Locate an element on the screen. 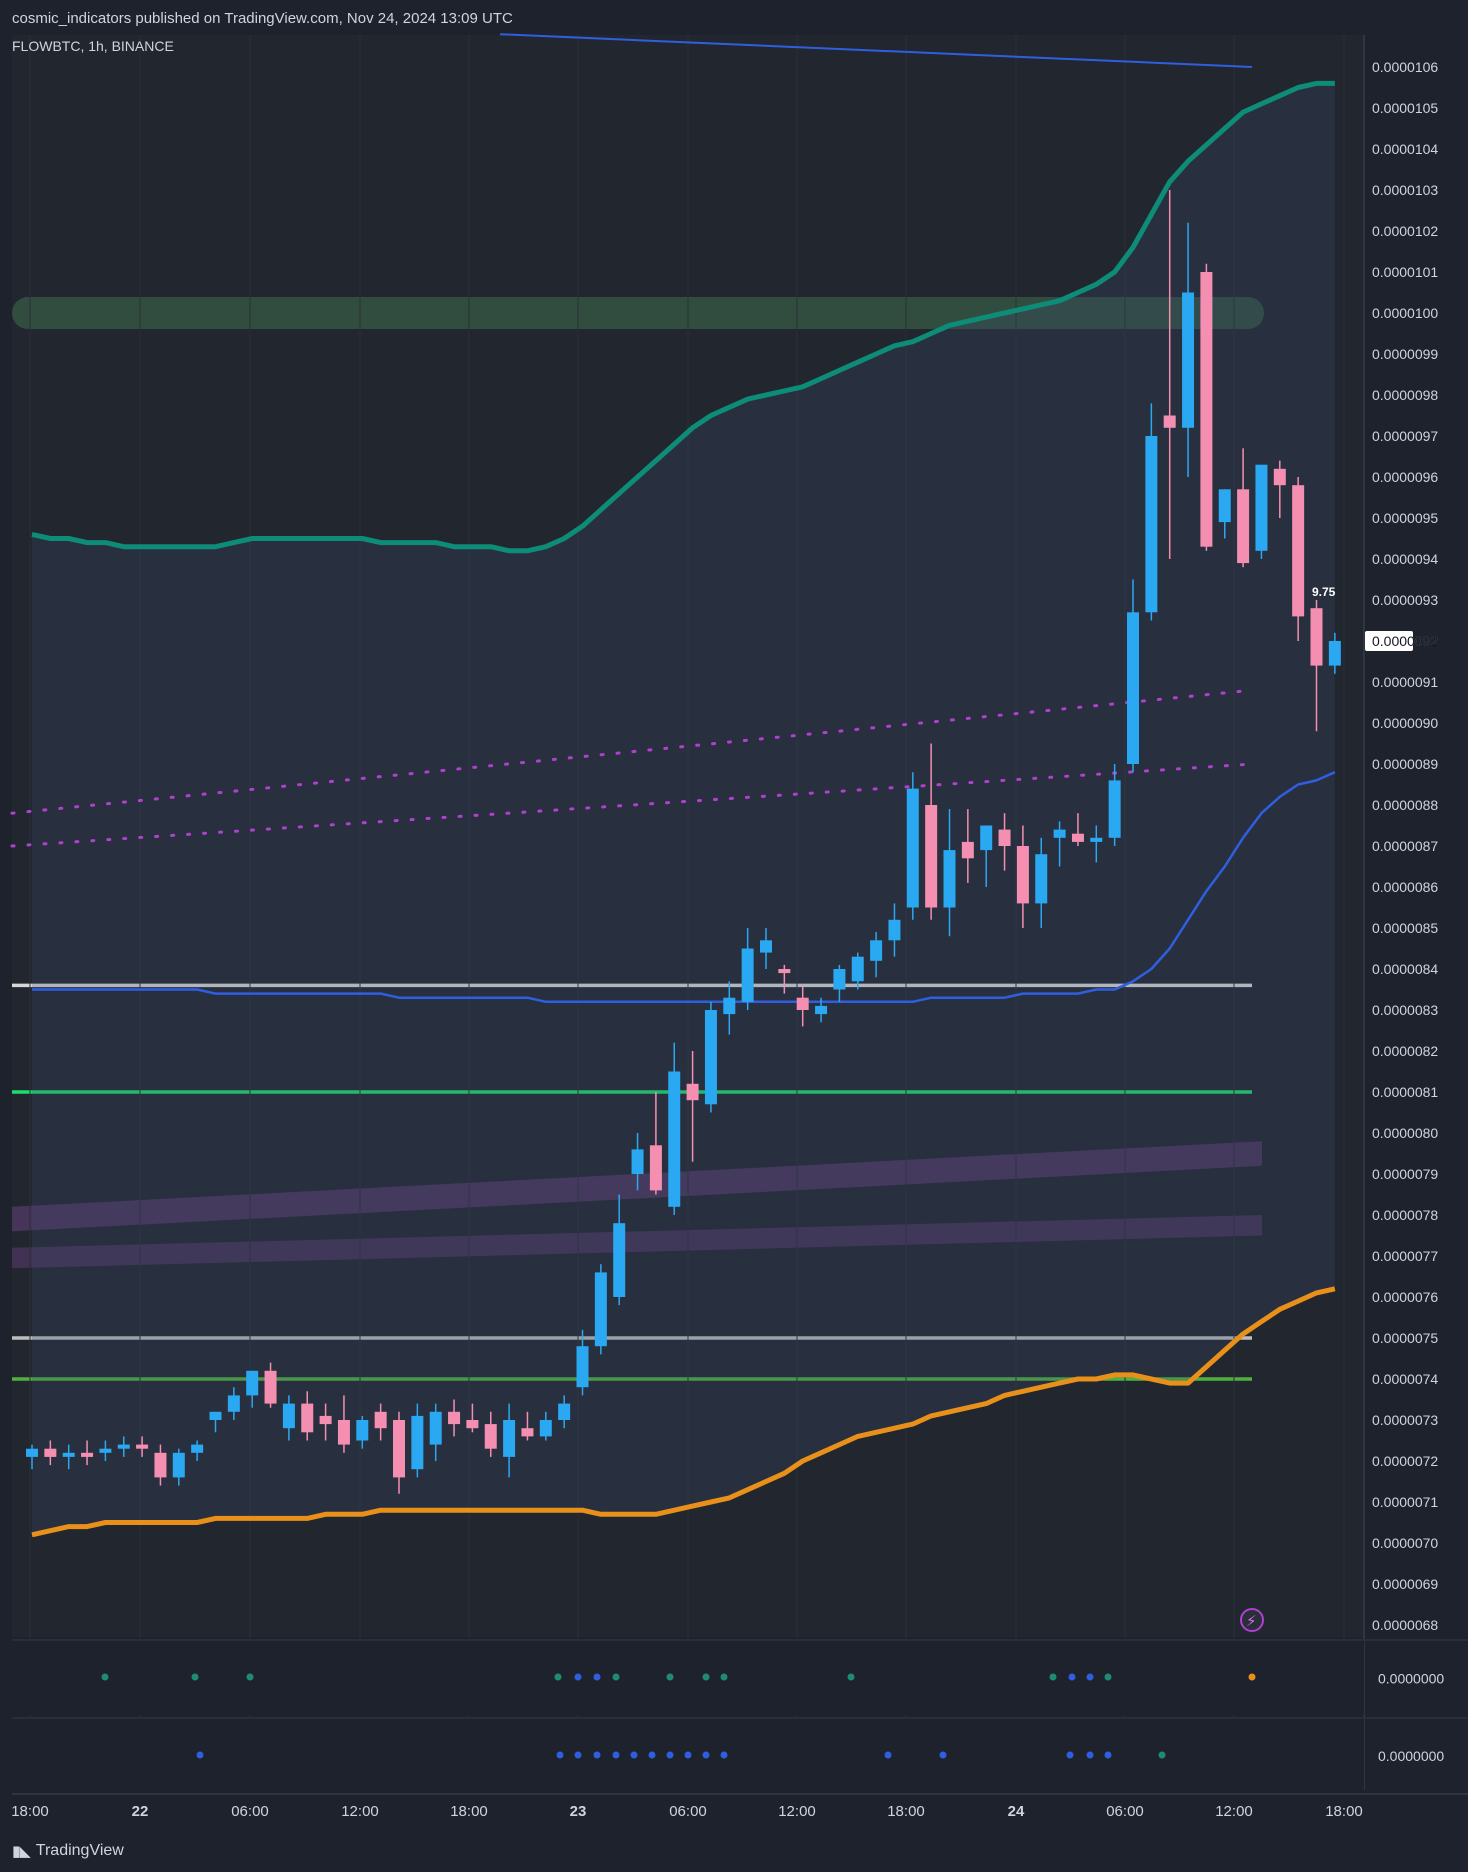 The width and height of the screenshot is (1468, 1872). price-tick-label: 0.0000072 is located at coordinates (1405, 1461).